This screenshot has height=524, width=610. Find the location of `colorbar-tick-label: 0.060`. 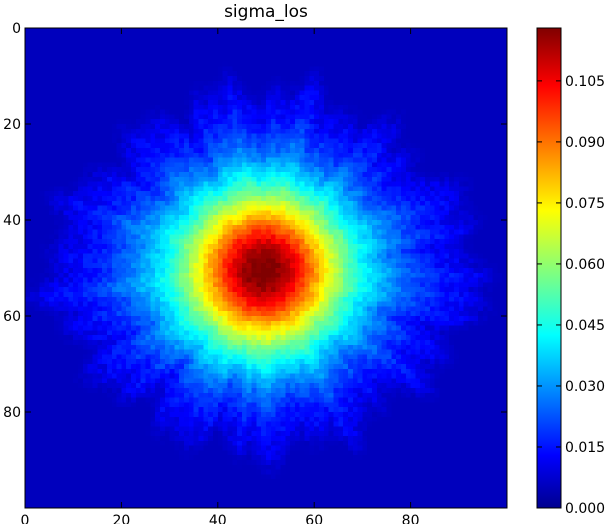

colorbar-tick-label: 0.060 is located at coordinates (585, 265).